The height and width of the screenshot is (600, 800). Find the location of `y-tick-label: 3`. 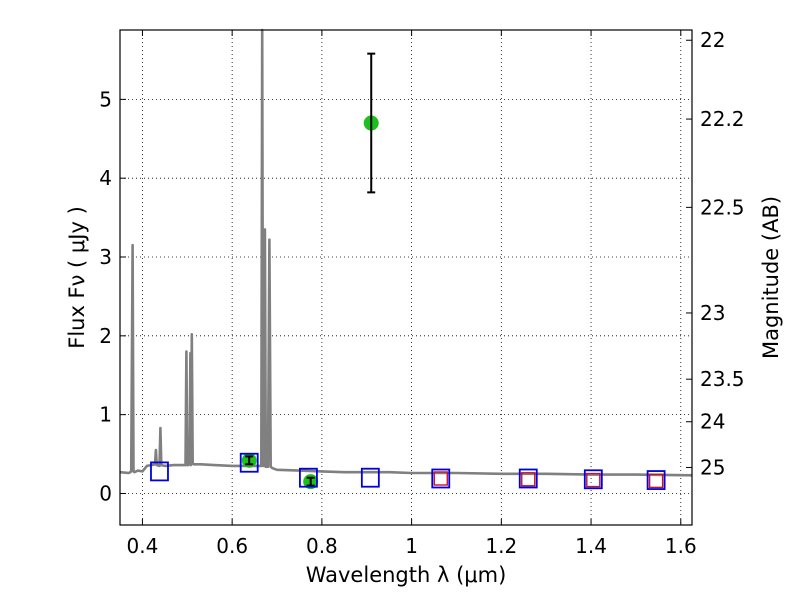

y-tick-label: 3 is located at coordinates (105, 257).